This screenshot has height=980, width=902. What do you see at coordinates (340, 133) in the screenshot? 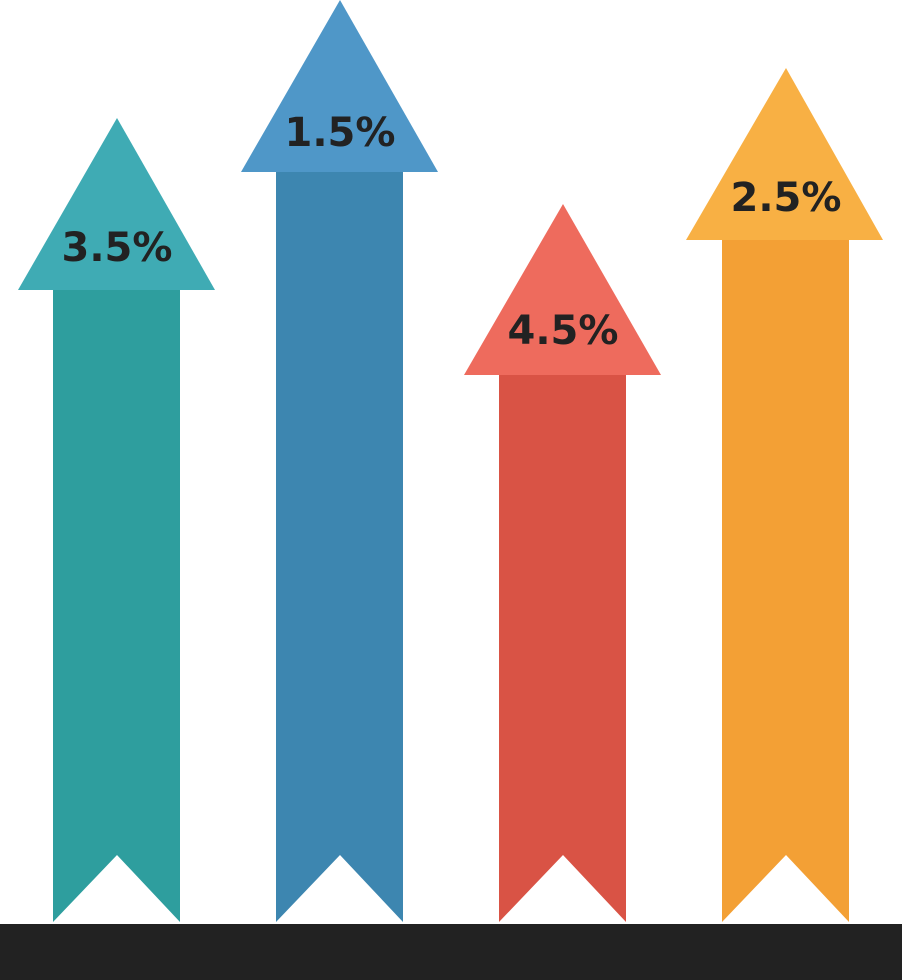
I see `arrow-label: 1.5%` at bounding box center [340, 133].